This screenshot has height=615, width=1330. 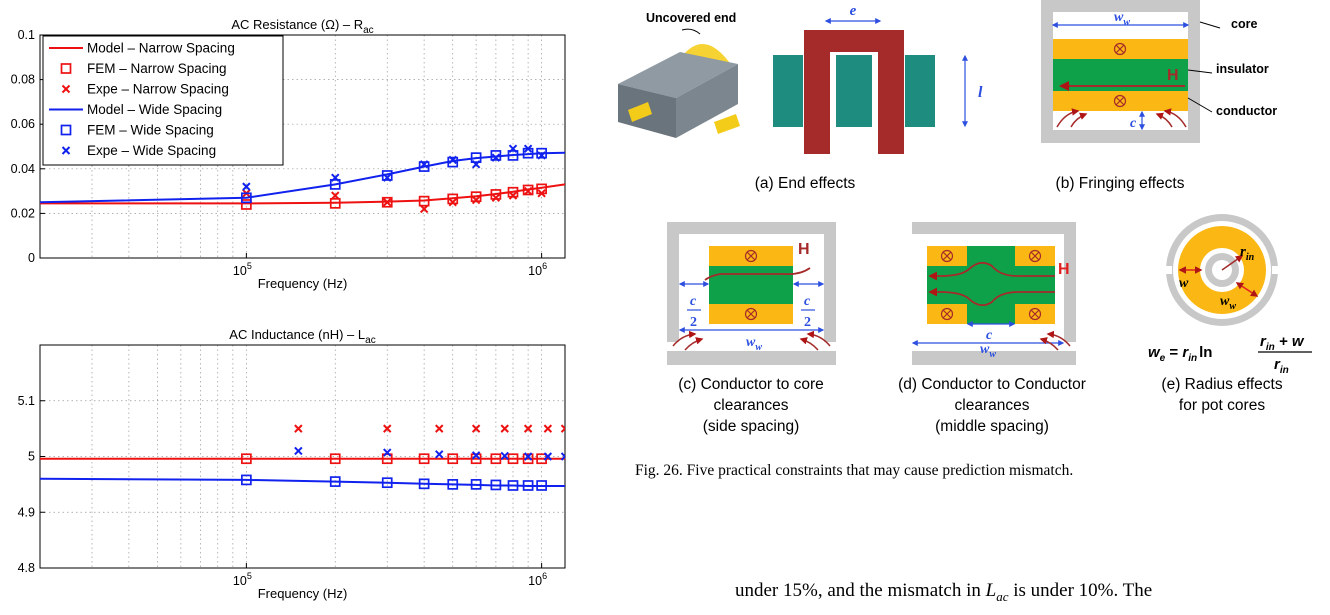 I want to click on dim-c-left: c, so click(x=693, y=301).